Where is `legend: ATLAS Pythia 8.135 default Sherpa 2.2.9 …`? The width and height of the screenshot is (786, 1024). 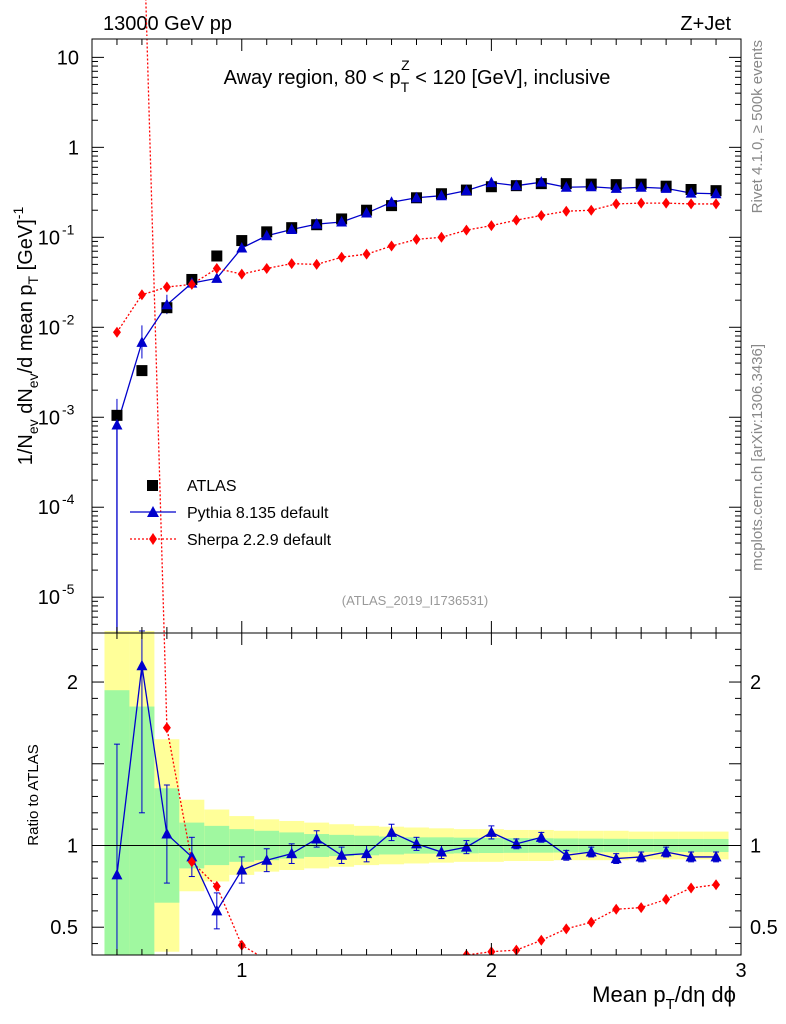 legend: ATLAS Pythia 8.135 default Sherpa 2.2.9 … is located at coordinates (231, 513).